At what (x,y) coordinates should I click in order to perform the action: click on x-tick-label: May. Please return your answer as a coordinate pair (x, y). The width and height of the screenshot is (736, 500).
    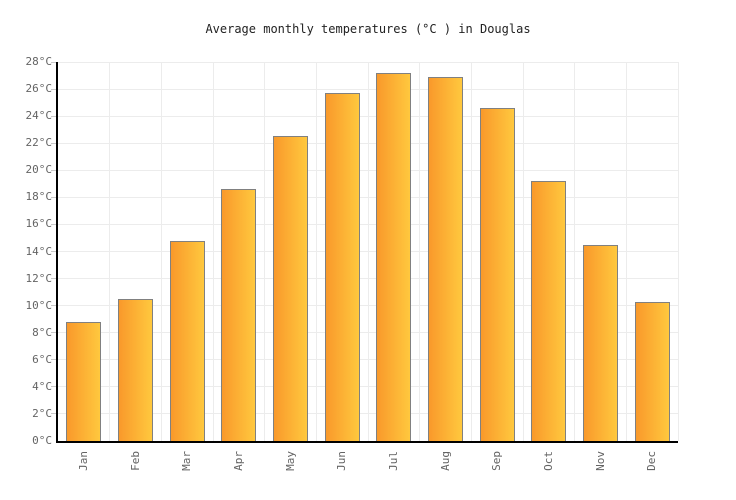
    Looking at the image, I should click on (291, 458).